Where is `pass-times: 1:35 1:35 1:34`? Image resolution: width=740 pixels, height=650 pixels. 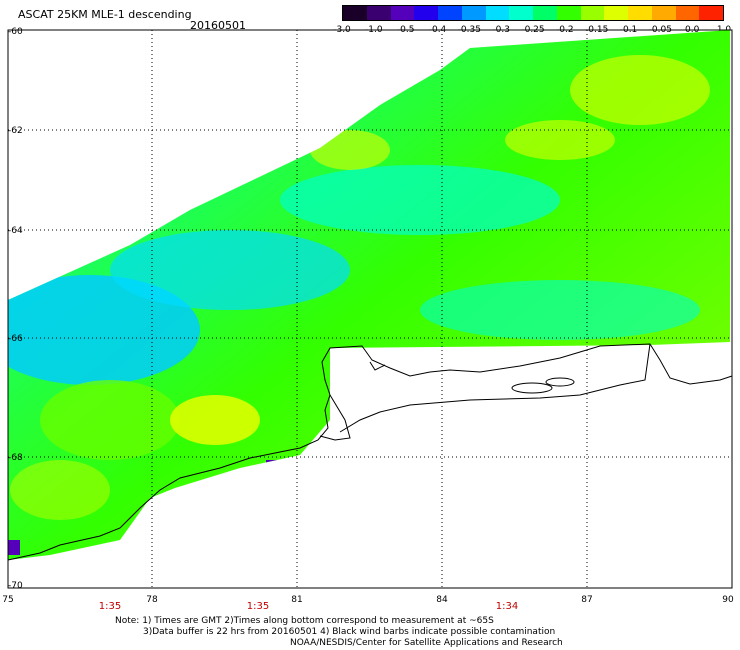
pass-times: 1:35 1:35 1:34 is located at coordinates (308, 606).